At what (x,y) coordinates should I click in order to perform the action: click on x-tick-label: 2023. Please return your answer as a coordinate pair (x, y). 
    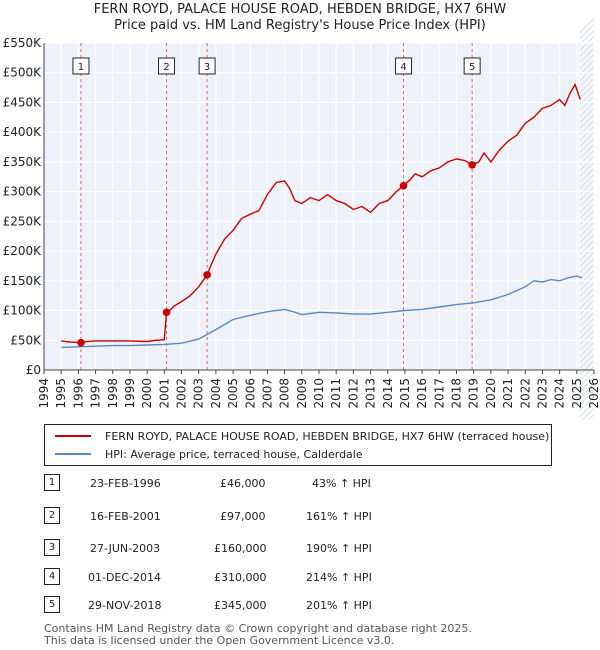
    Looking at the image, I should click on (542, 393).